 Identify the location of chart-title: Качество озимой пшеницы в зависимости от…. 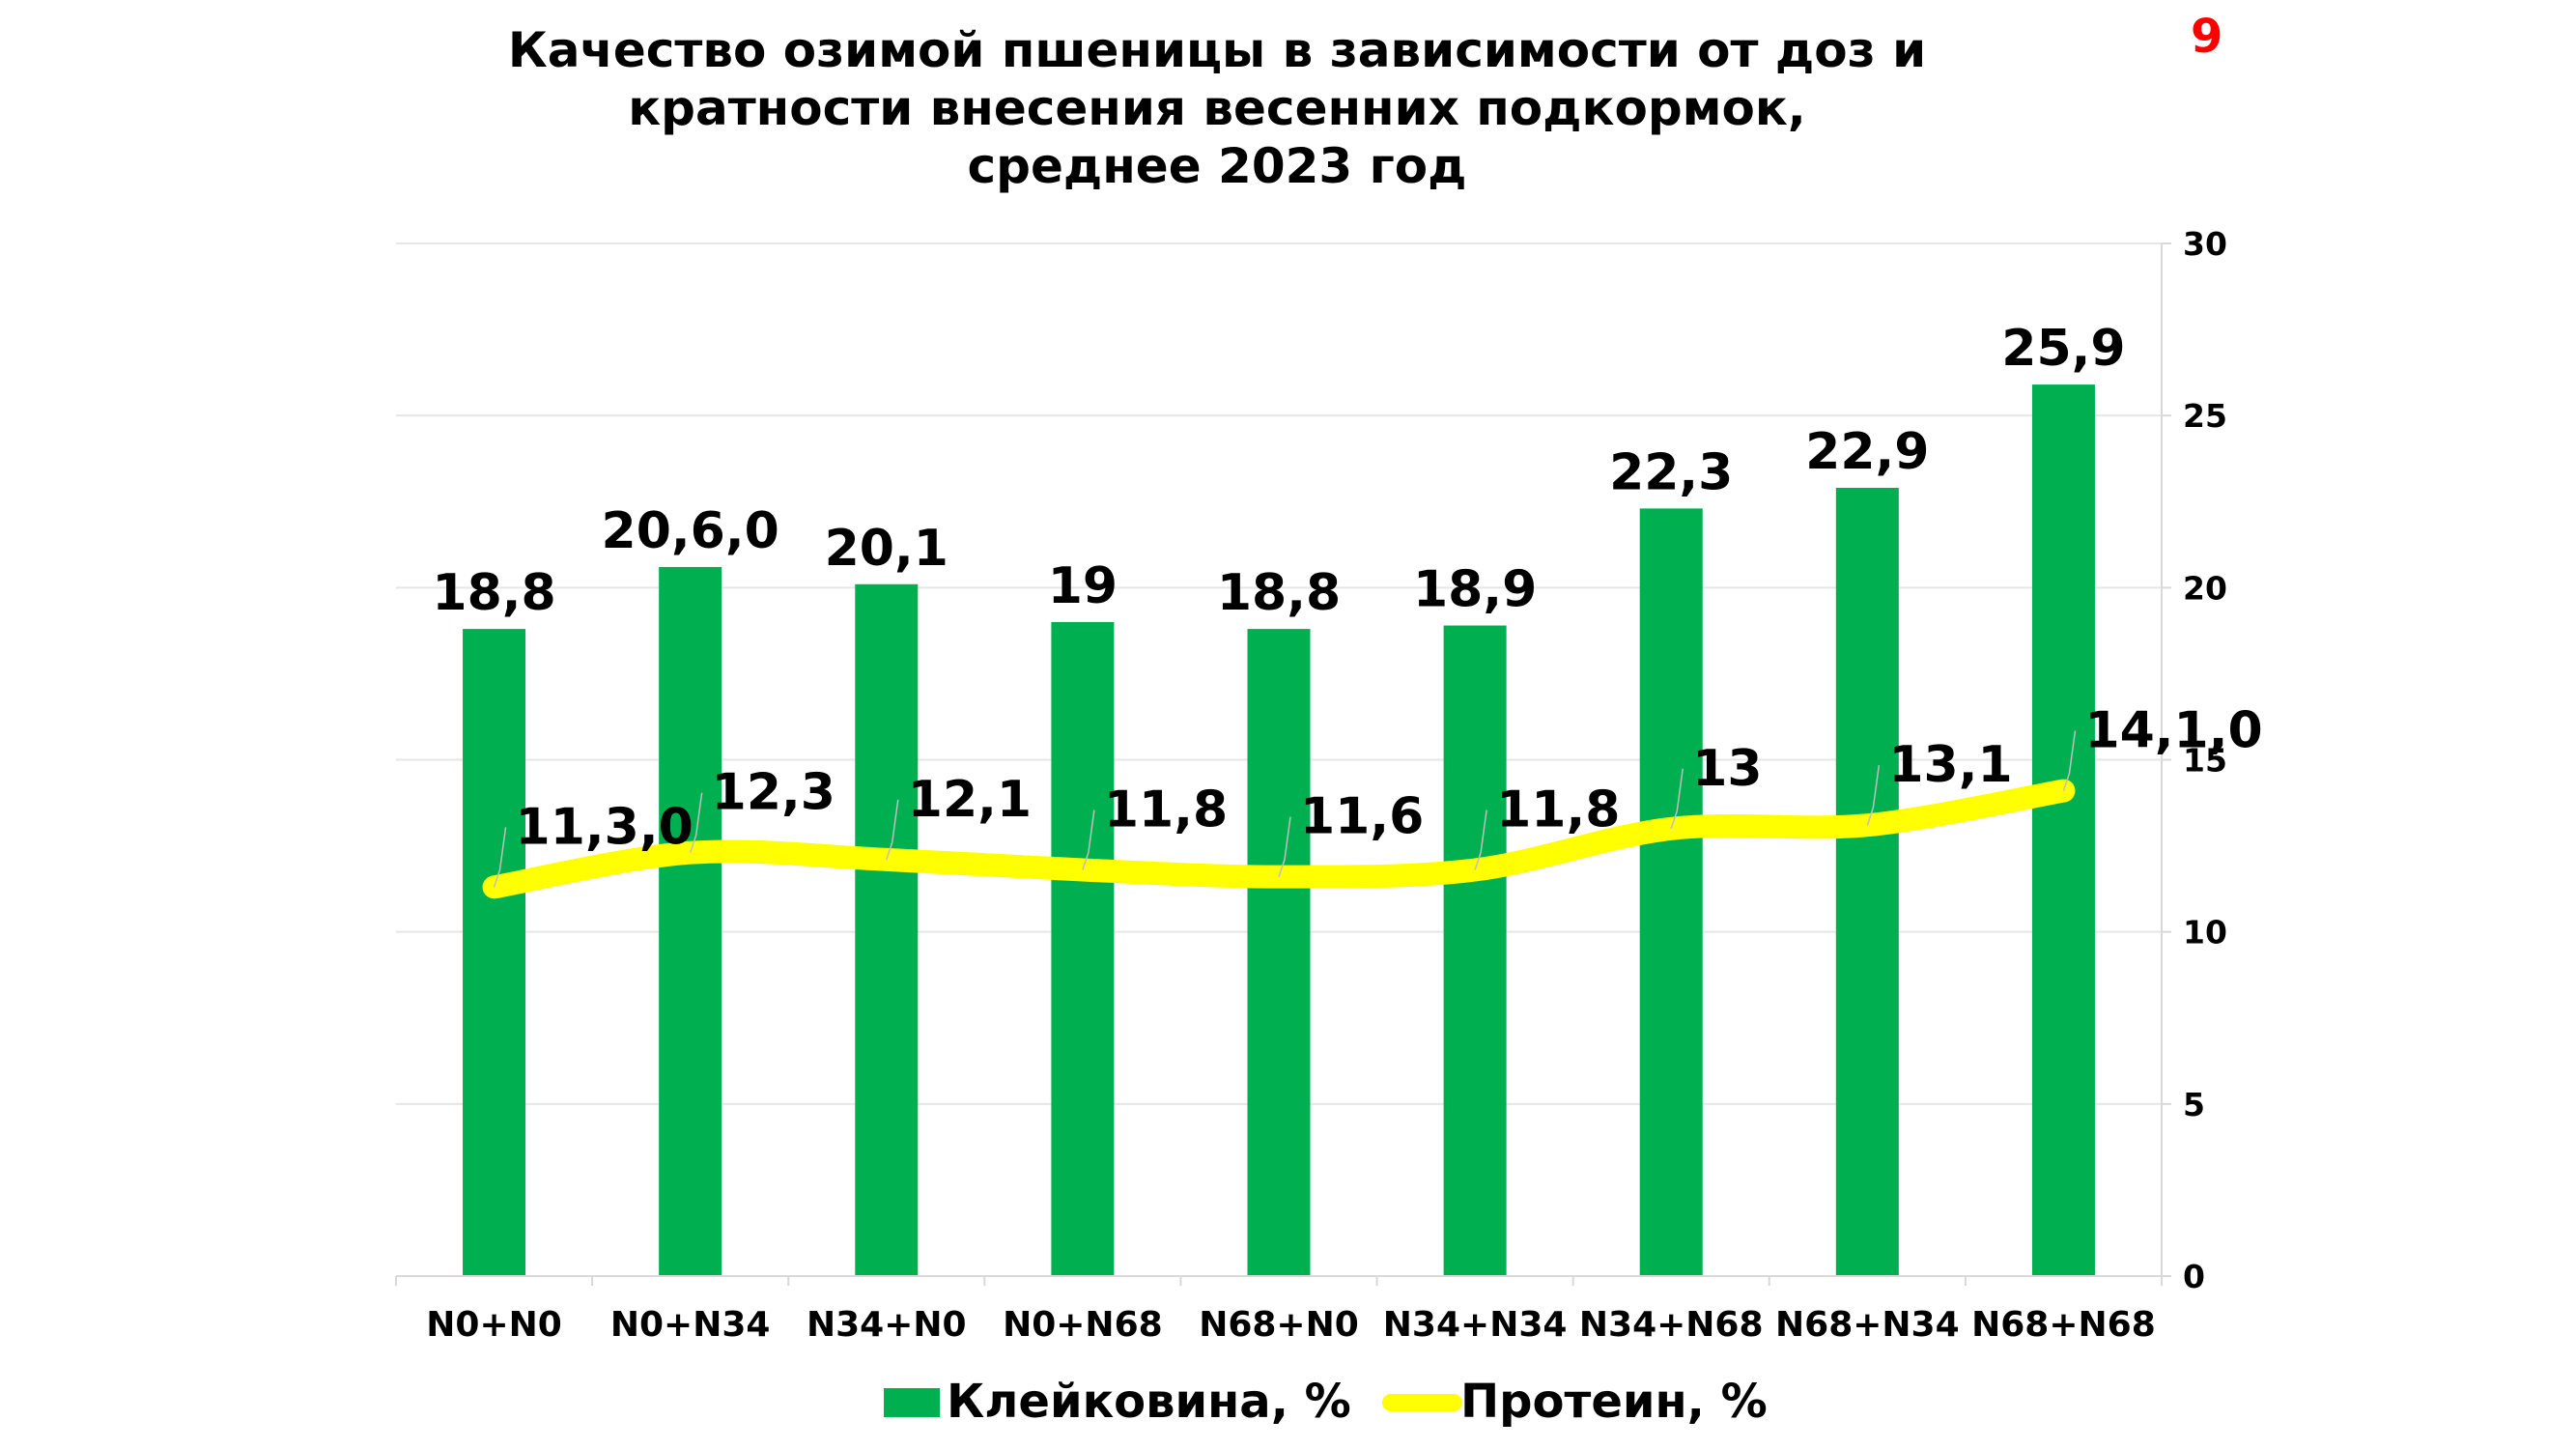
(1217, 108).